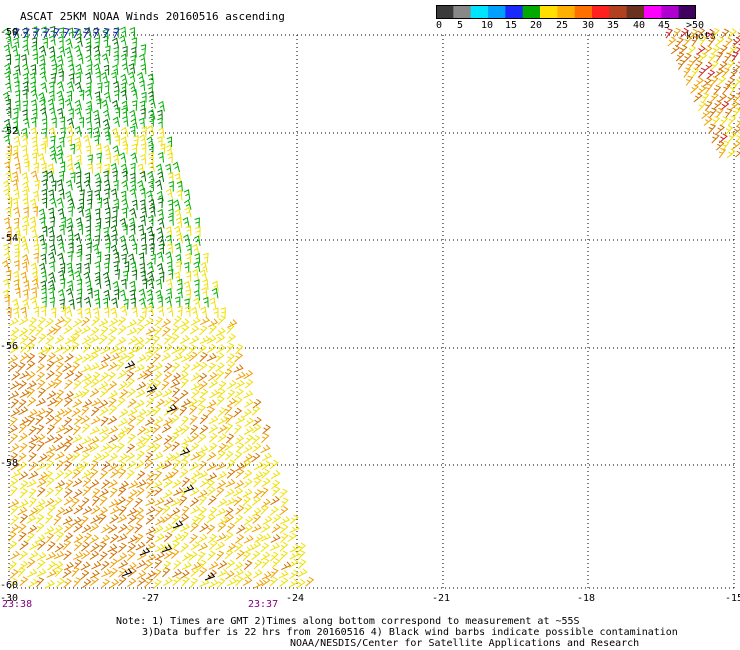 The image size is (740, 650). I want to click on colorbar-tick-label: >50 knots, so click(701, 31).